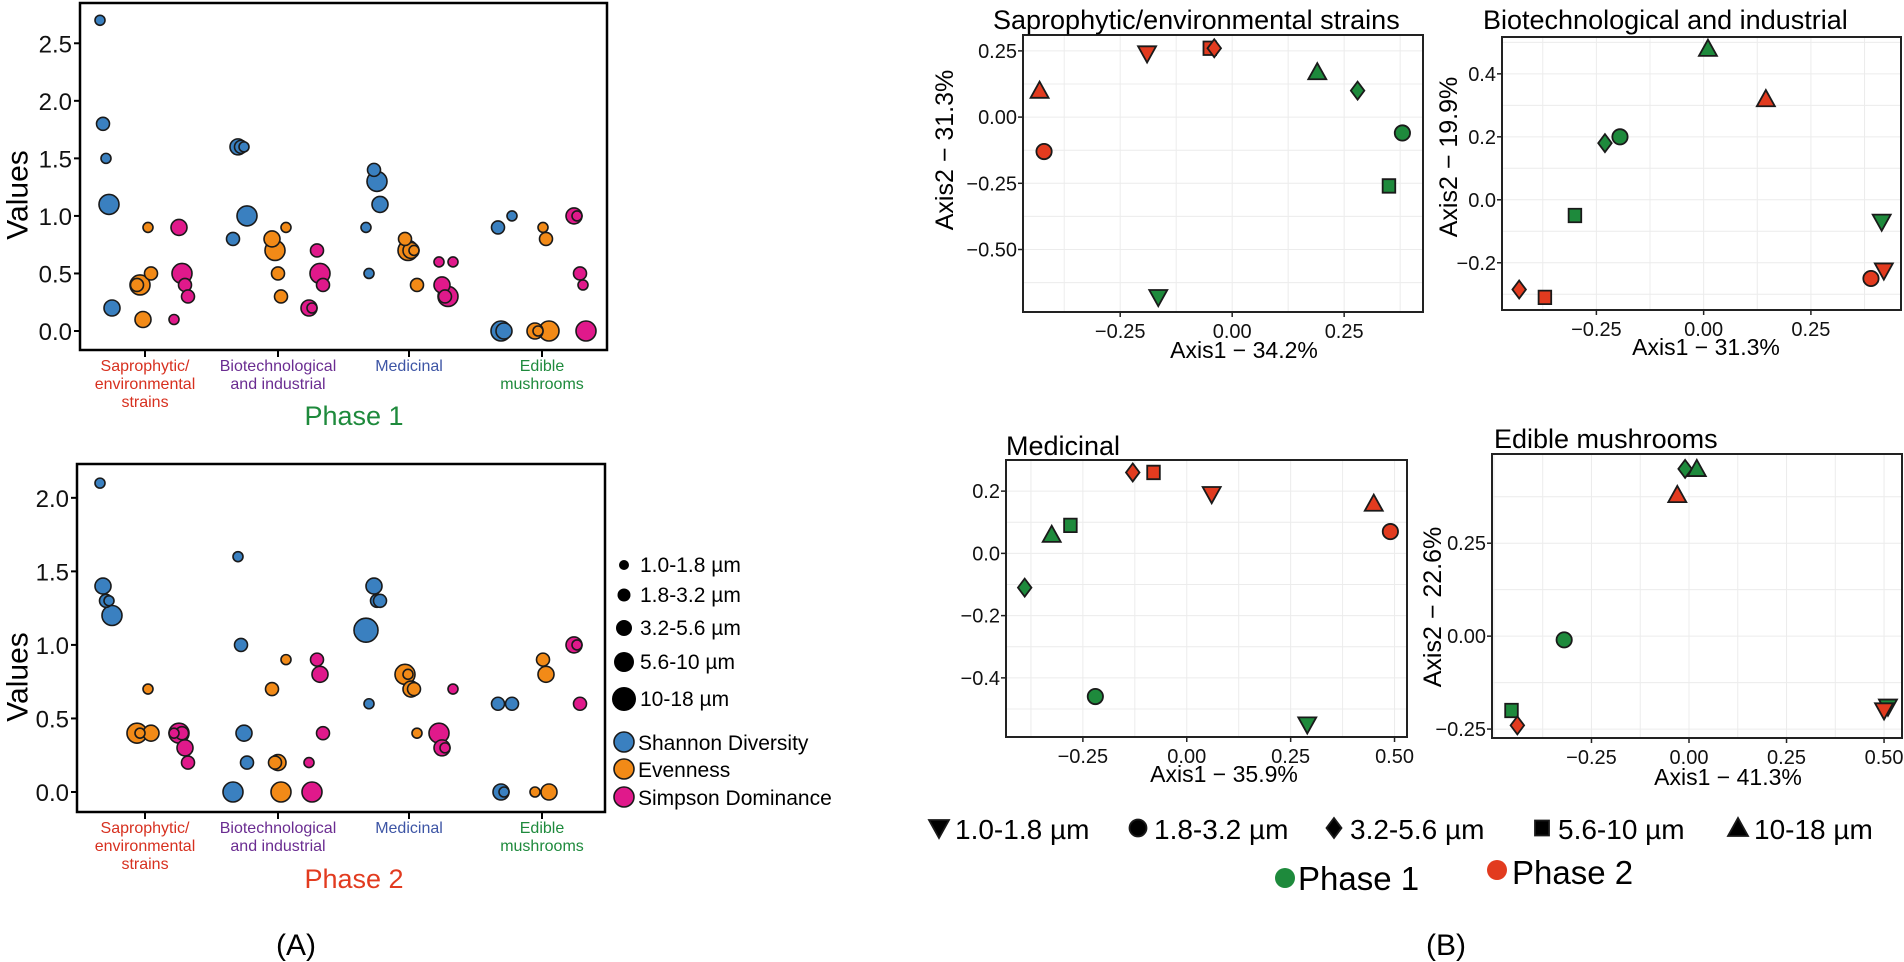 The height and width of the screenshot is (962, 1904). Describe the element at coordinates (1244, 350) in the screenshot. I see `x-axis-label: Axis1 − 34.2%` at that location.